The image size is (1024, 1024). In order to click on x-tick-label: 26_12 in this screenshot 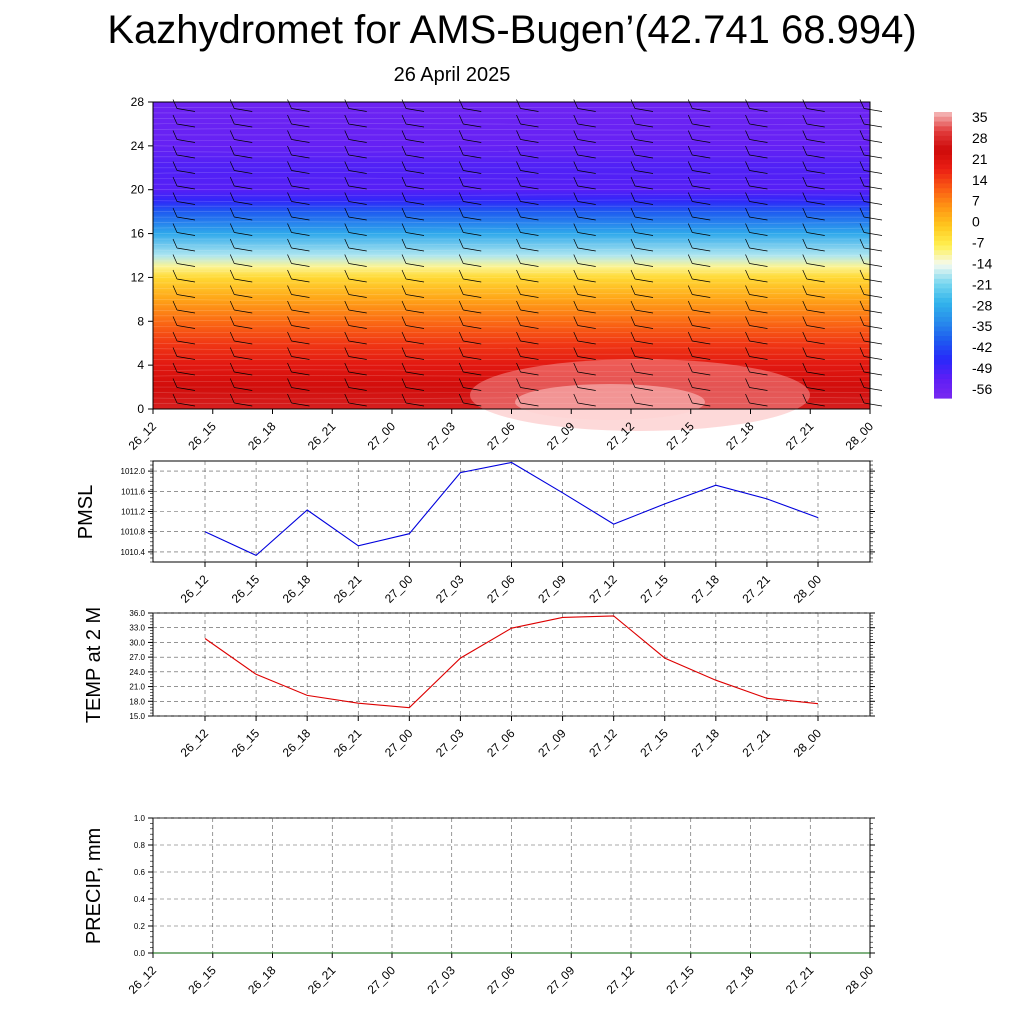, I will do `click(195, 589)`.